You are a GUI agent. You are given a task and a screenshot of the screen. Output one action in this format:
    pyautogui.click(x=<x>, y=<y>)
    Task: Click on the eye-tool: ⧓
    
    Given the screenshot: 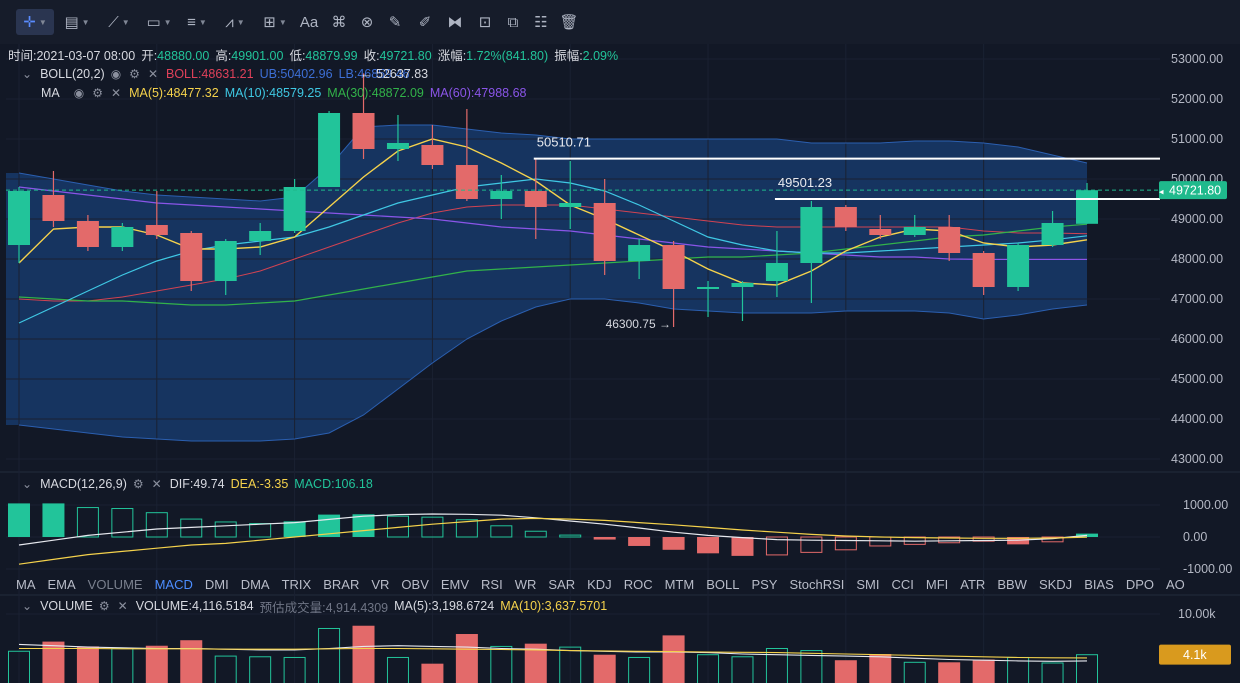 What is the action you would take?
    pyautogui.click(x=455, y=22)
    